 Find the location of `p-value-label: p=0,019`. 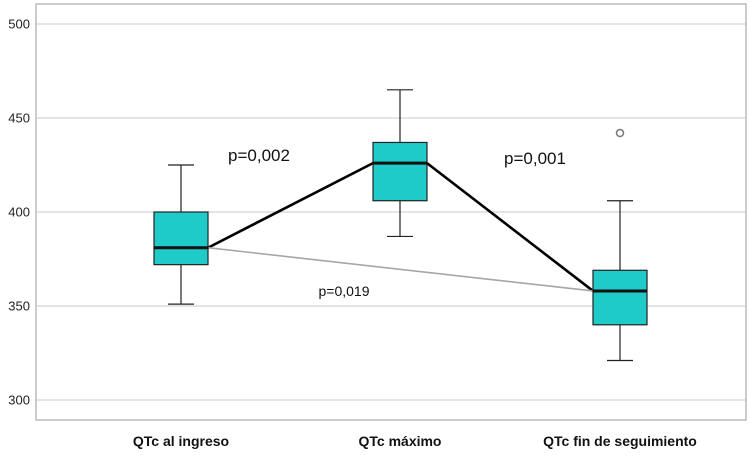

p-value-label: p=0,019 is located at coordinates (344, 291).